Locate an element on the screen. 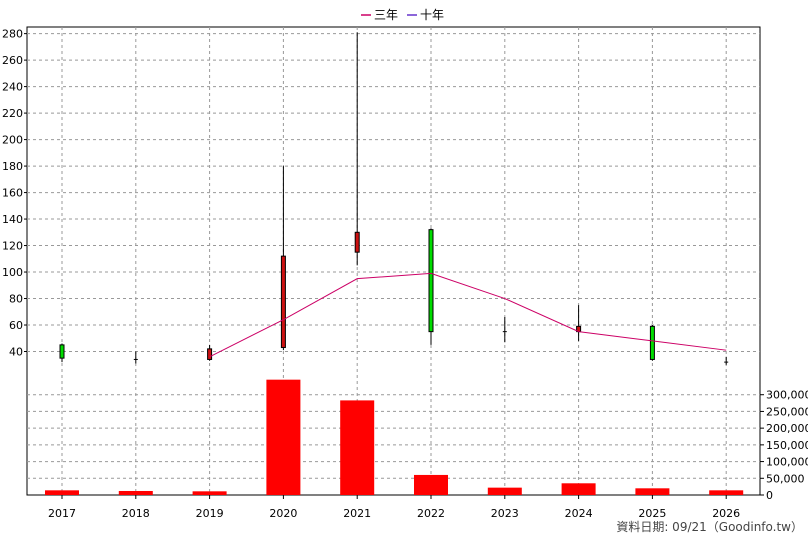 This screenshot has width=808, height=540. legend: 三年 十年 is located at coordinates (402, 15).